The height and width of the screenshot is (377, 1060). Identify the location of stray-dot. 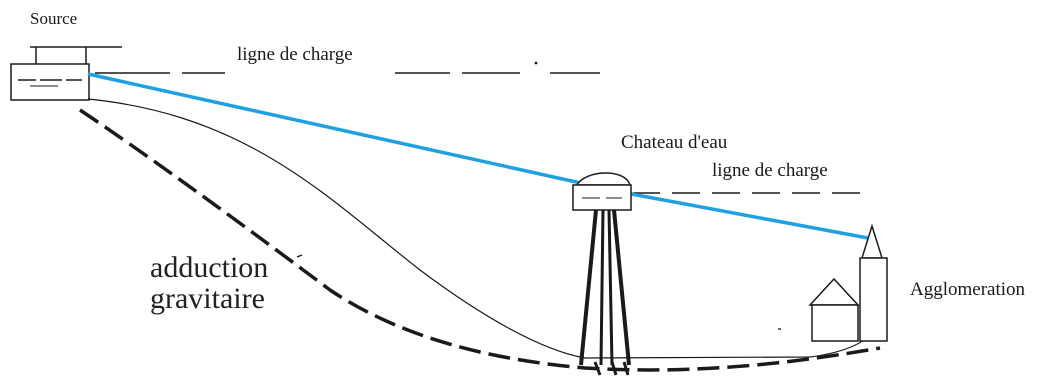
(536, 63).